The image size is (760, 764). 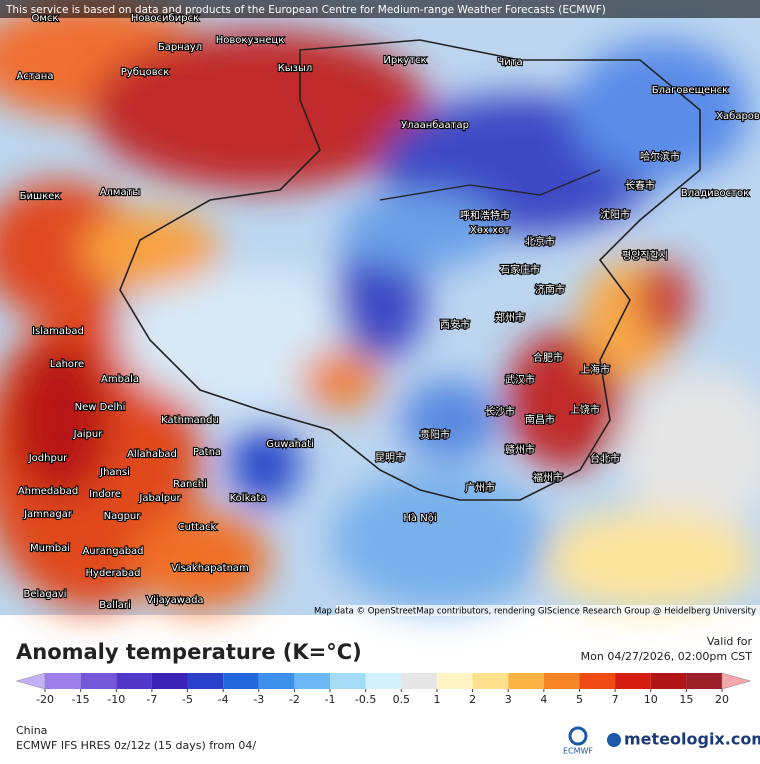 What do you see at coordinates (330, 699) in the screenshot?
I see `tick-label: -1` at bounding box center [330, 699].